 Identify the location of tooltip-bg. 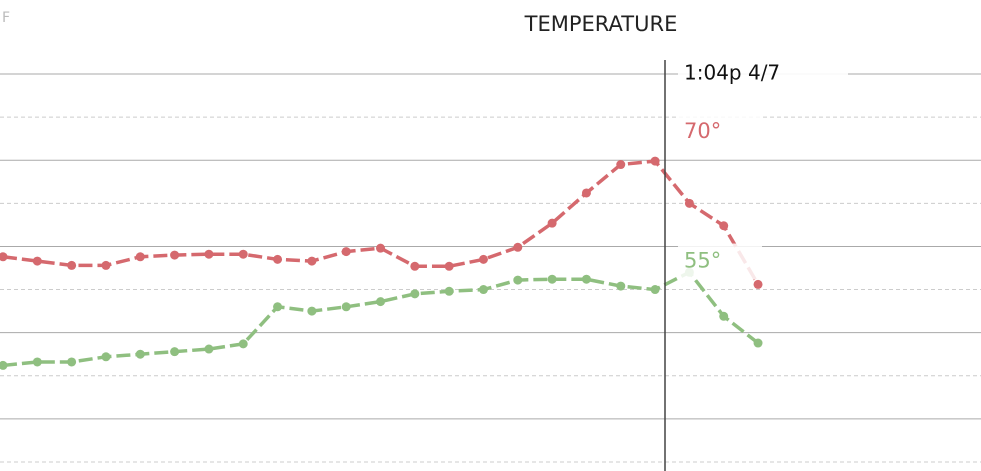
(763, 74).